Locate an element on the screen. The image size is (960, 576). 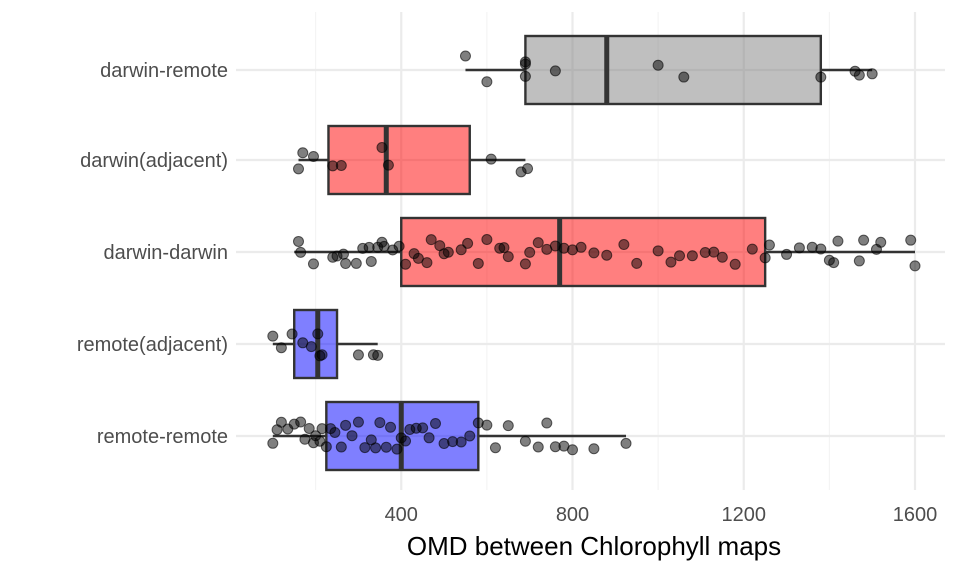
box-group-darwin-remote is located at coordinates (669, 70).